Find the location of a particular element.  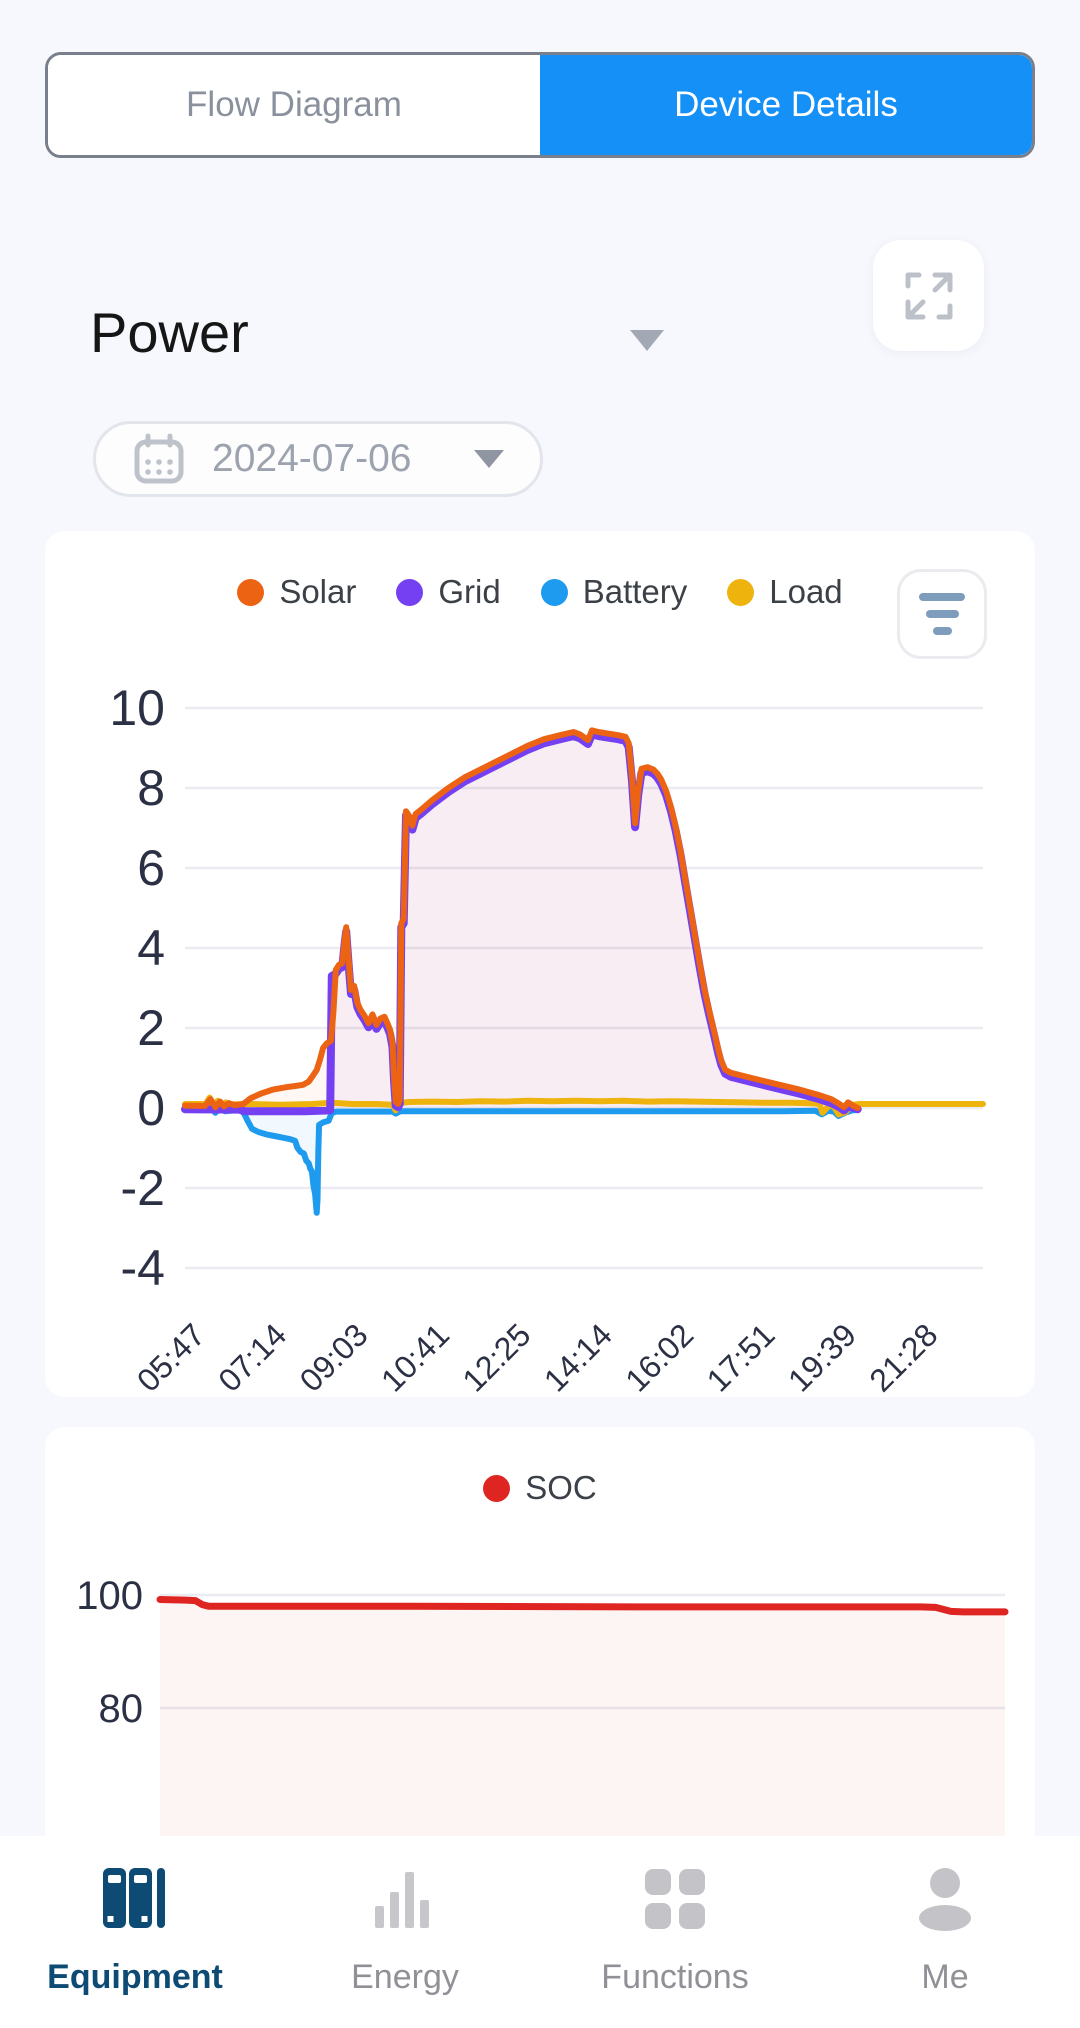

svg-text: 14:14 is located at coordinates (578, 1356).